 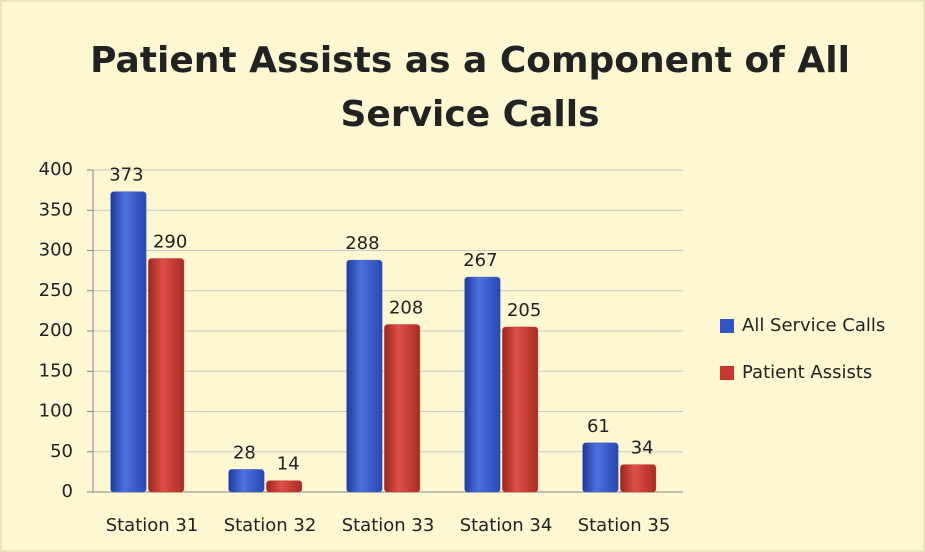 What do you see at coordinates (288, 464) in the screenshot?
I see `data-label: 14` at bounding box center [288, 464].